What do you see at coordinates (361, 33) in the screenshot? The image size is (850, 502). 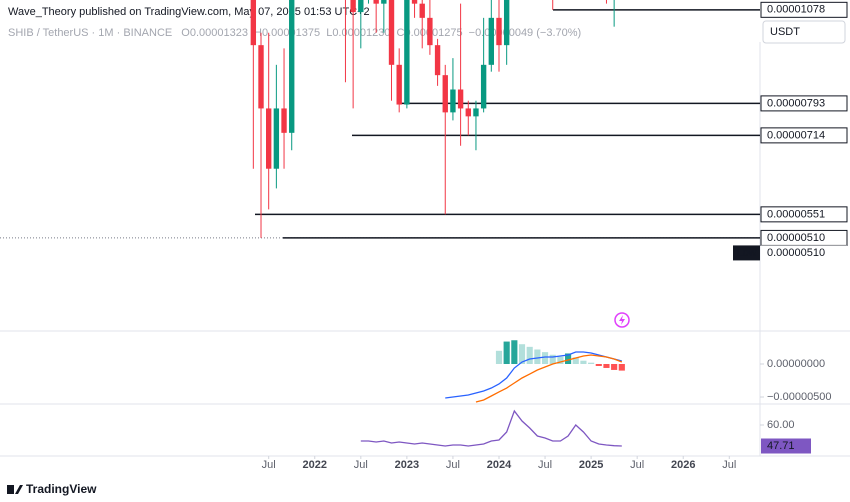 I see `quote-value: 0.00001230` at bounding box center [361, 33].